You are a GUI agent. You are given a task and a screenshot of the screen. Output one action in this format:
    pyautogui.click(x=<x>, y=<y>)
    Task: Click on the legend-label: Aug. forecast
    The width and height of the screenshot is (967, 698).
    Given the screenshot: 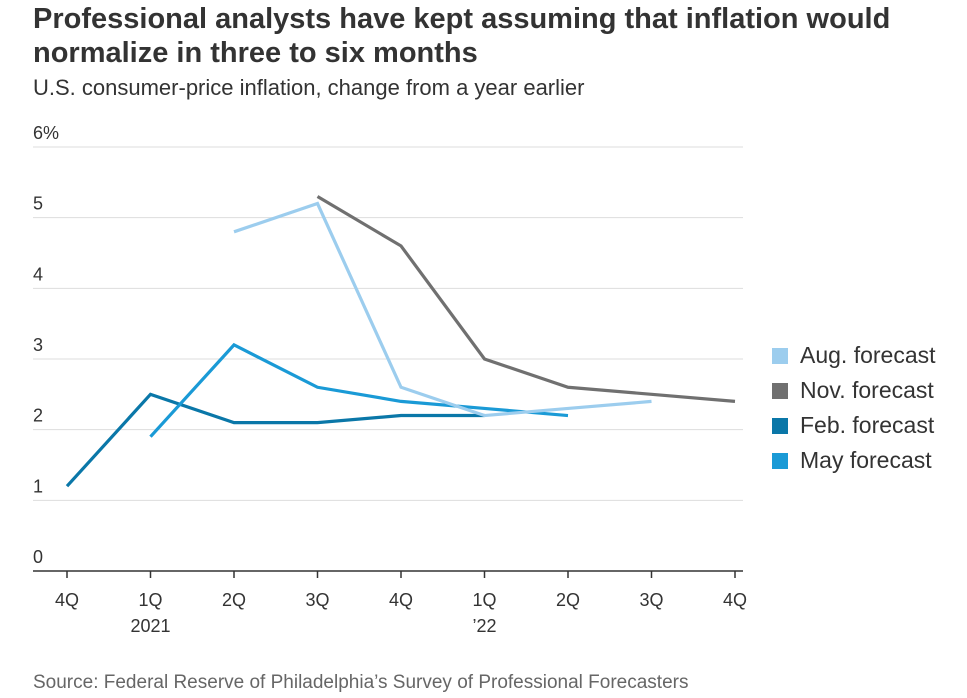 What is the action you would take?
    pyautogui.click(x=868, y=355)
    